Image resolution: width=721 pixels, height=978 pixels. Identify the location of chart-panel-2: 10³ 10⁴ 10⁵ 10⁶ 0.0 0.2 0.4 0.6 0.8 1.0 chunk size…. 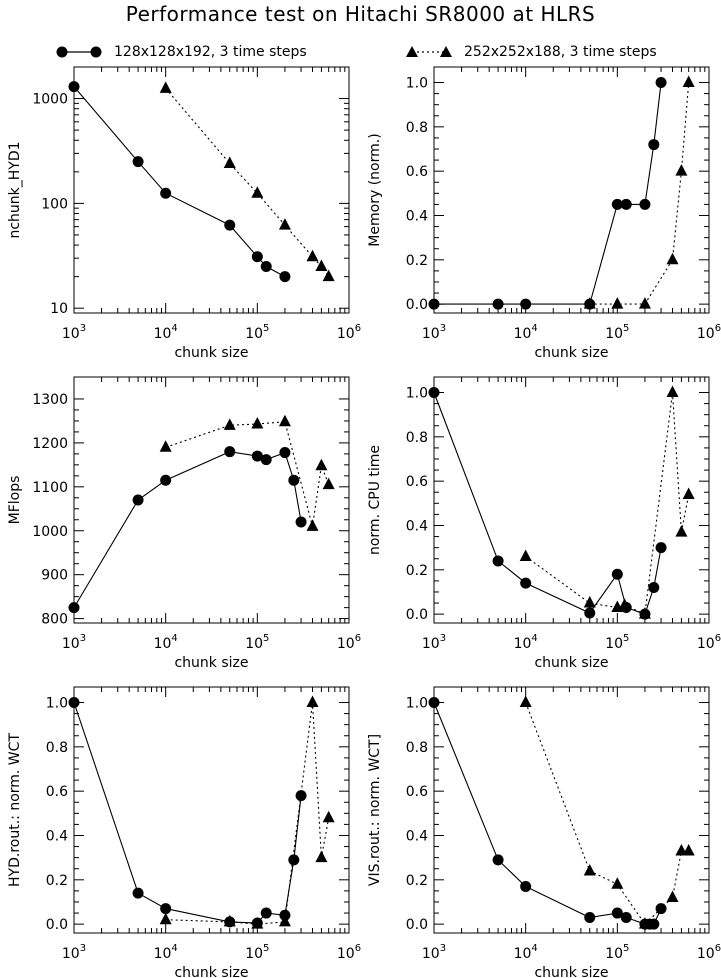
(544, 213).